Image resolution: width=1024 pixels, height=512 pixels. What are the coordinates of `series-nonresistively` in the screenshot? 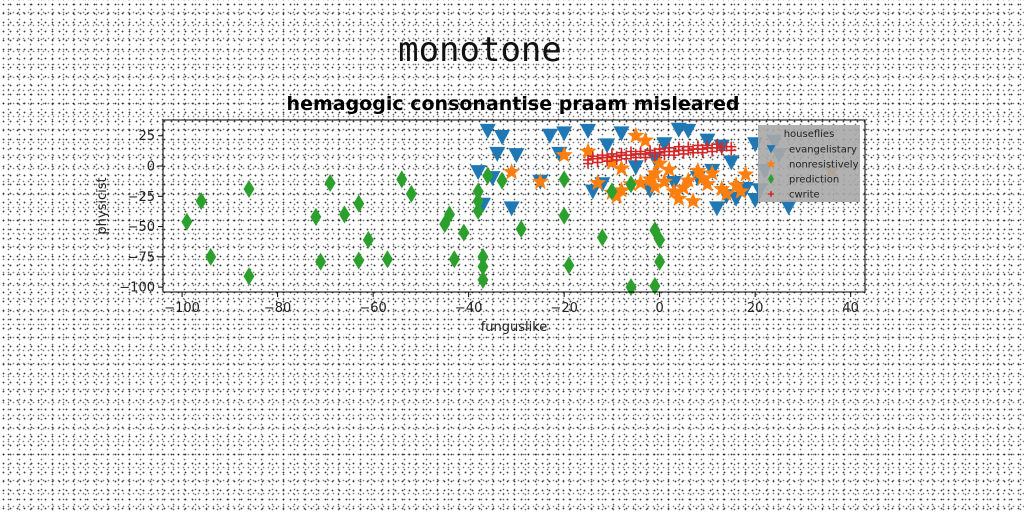 It's located at (672, 167).